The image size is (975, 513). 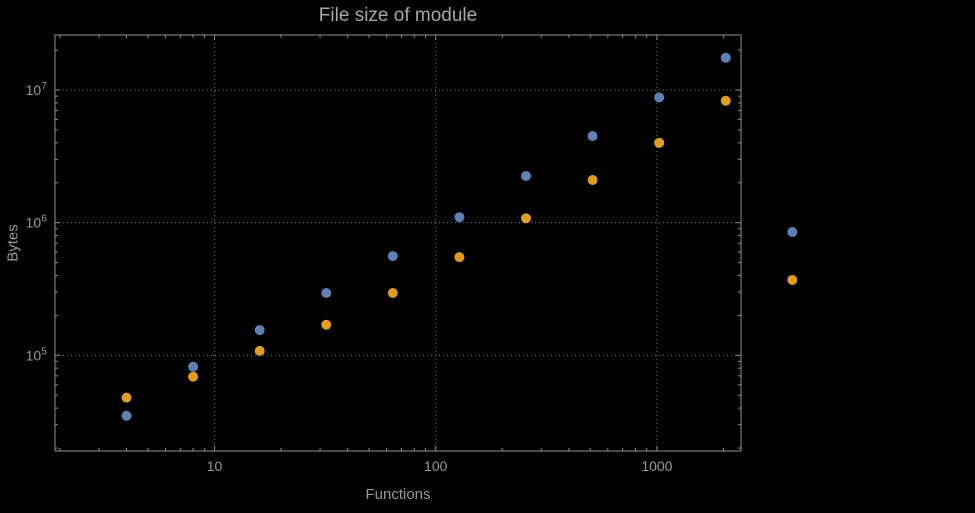 I want to click on x-tick-label: 10, so click(x=215, y=466).